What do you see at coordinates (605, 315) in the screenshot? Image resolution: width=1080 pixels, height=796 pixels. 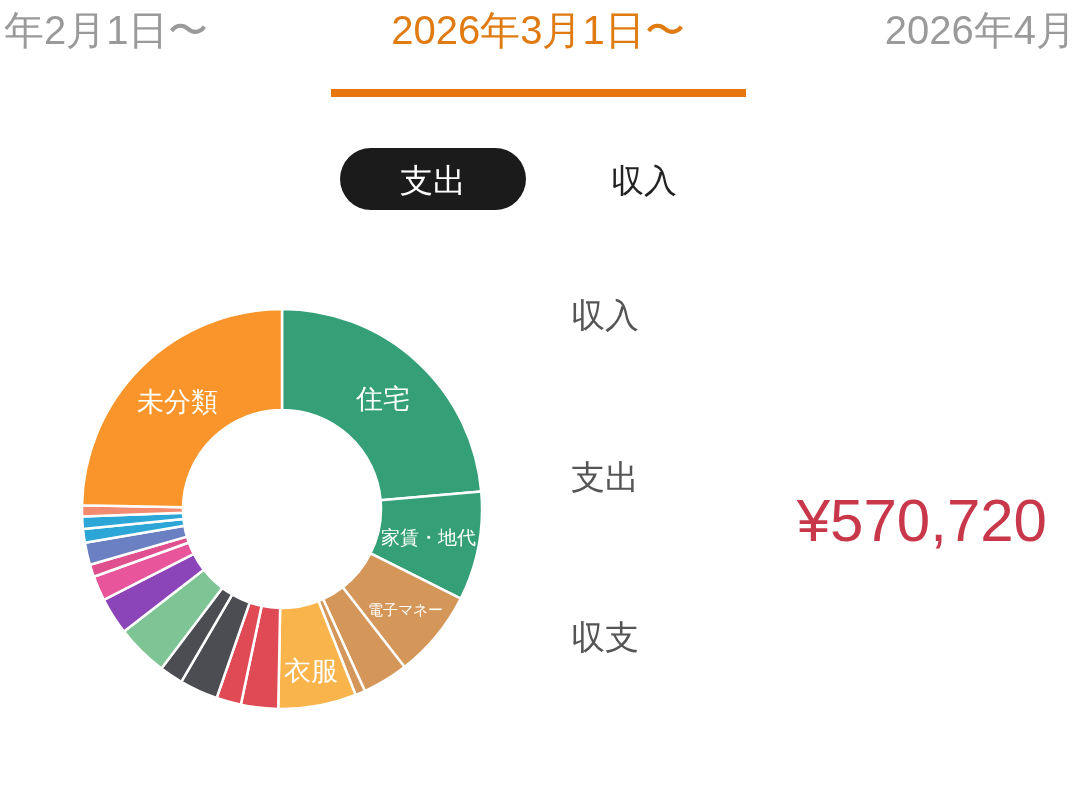 I see `summary-label: 収入` at bounding box center [605, 315].